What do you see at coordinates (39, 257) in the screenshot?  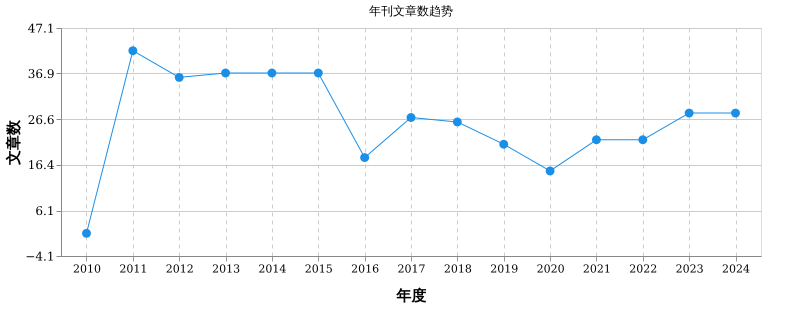 I see `y-tick-label: −4.1` at bounding box center [39, 257].